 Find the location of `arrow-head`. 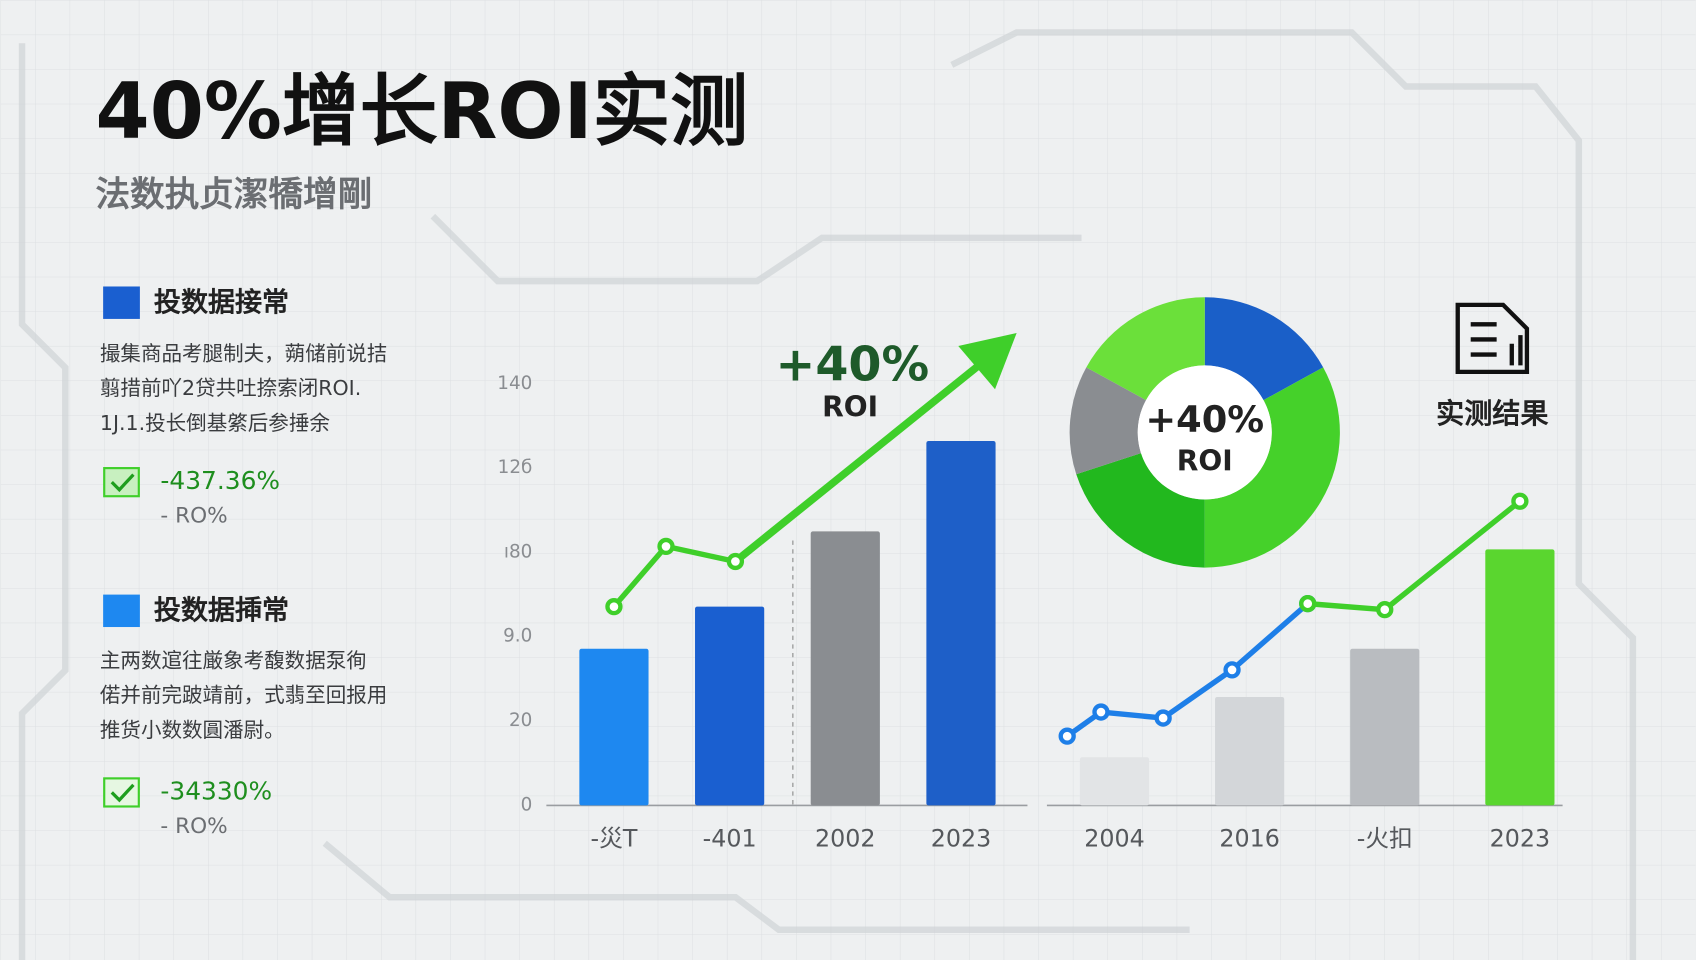

arrow-head is located at coordinates (987, 361).